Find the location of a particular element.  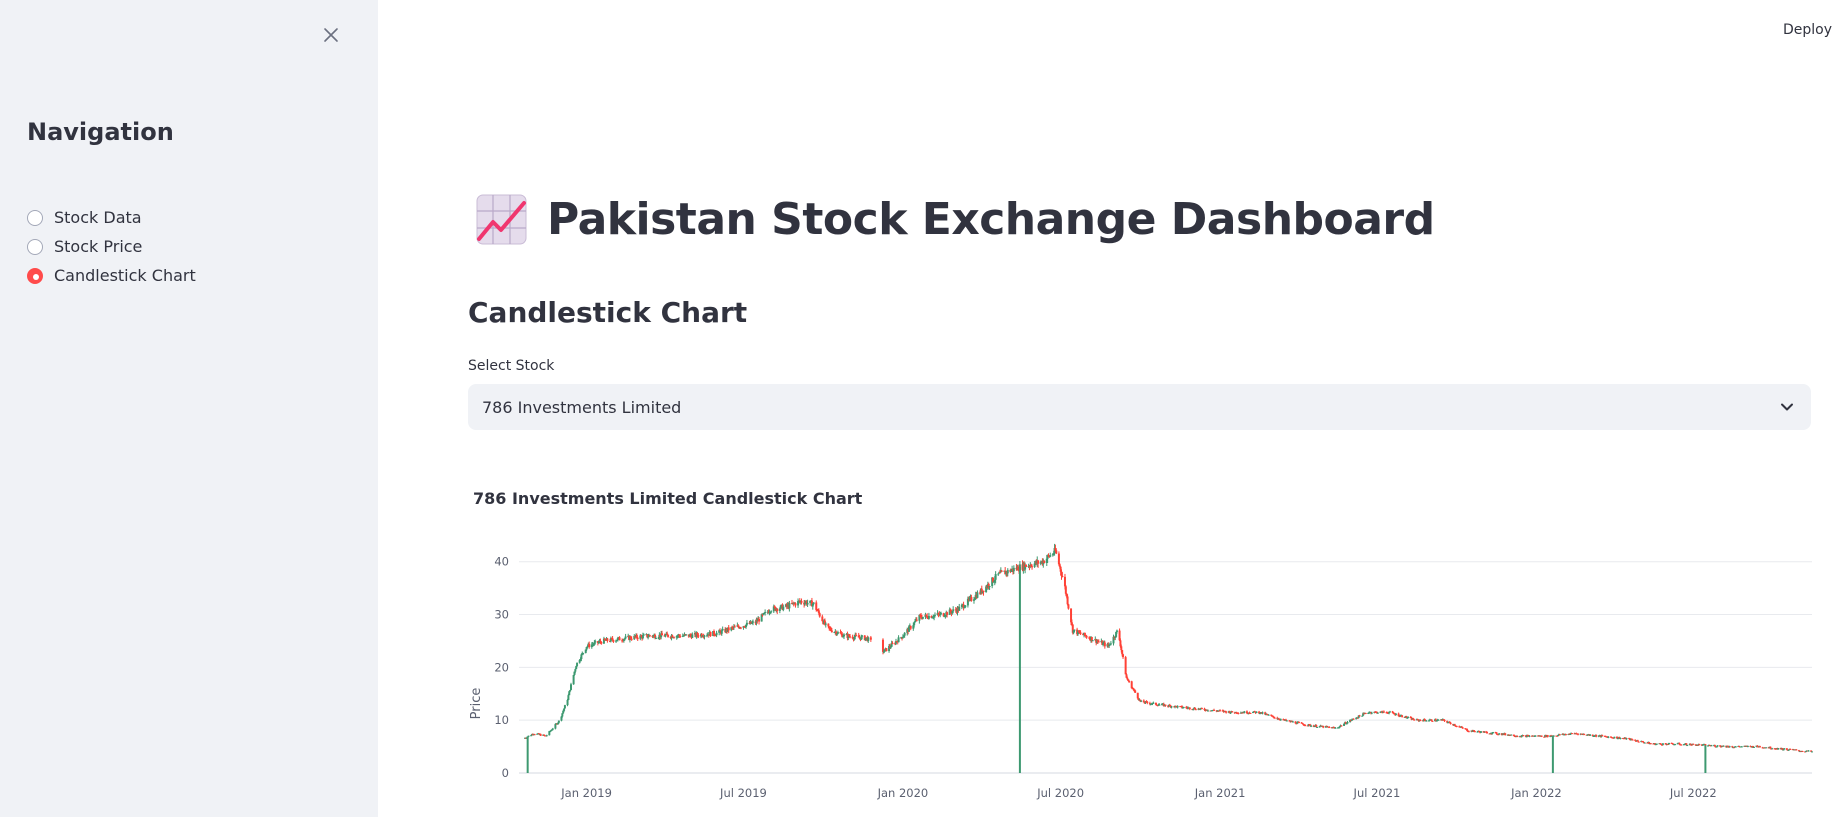

close-sidebar-button is located at coordinates (331, 35).